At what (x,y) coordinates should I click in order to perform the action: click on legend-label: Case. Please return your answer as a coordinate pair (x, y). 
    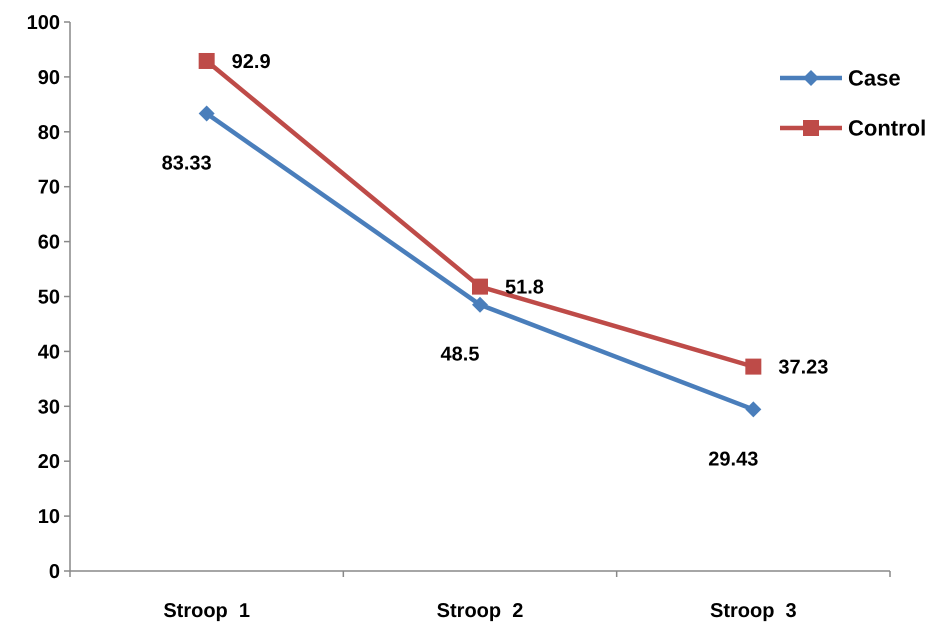
    Looking at the image, I should click on (874, 78).